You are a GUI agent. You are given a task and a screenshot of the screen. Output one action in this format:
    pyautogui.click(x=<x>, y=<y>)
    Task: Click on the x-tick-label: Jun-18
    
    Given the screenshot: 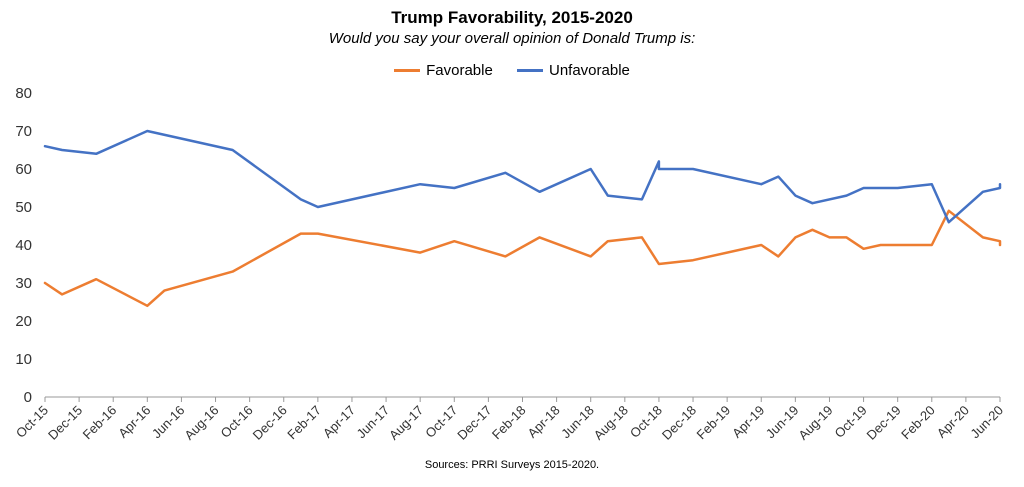 What is the action you would take?
    pyautogui.click(x=577, y=422)
    